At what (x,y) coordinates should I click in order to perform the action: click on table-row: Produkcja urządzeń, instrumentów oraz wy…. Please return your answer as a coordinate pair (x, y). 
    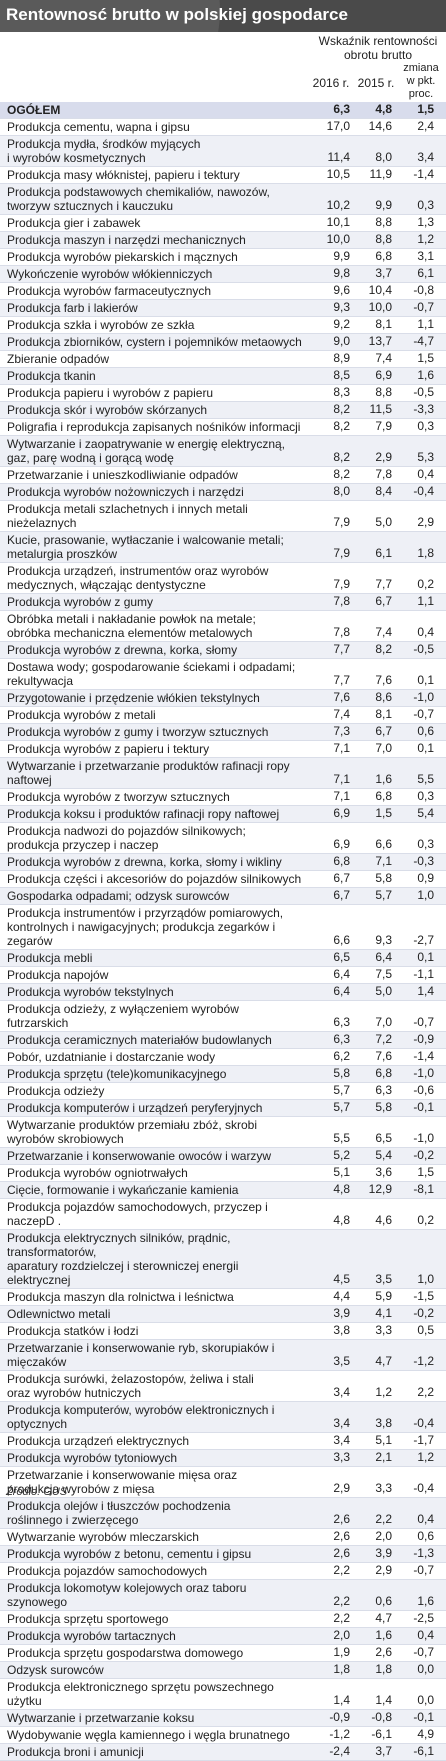
    Looking at the image, I should click on (223, 578).